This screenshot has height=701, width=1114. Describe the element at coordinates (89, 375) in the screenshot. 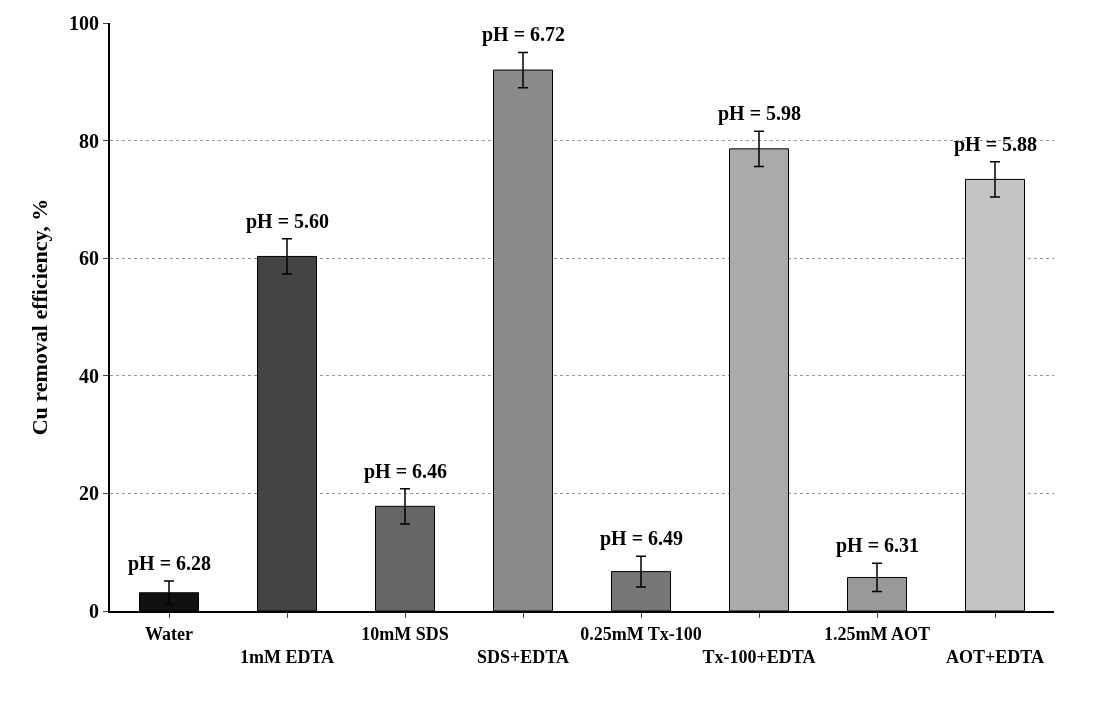

I see `y-tick-label: 40` at that location.